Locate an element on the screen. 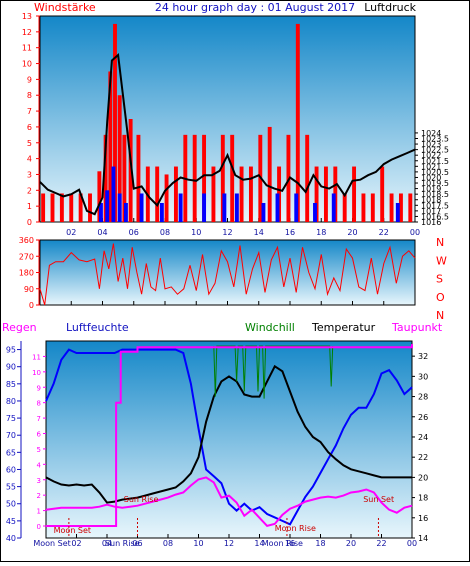  y2-tick-label: 1020 is located at coordinates (431, 177).